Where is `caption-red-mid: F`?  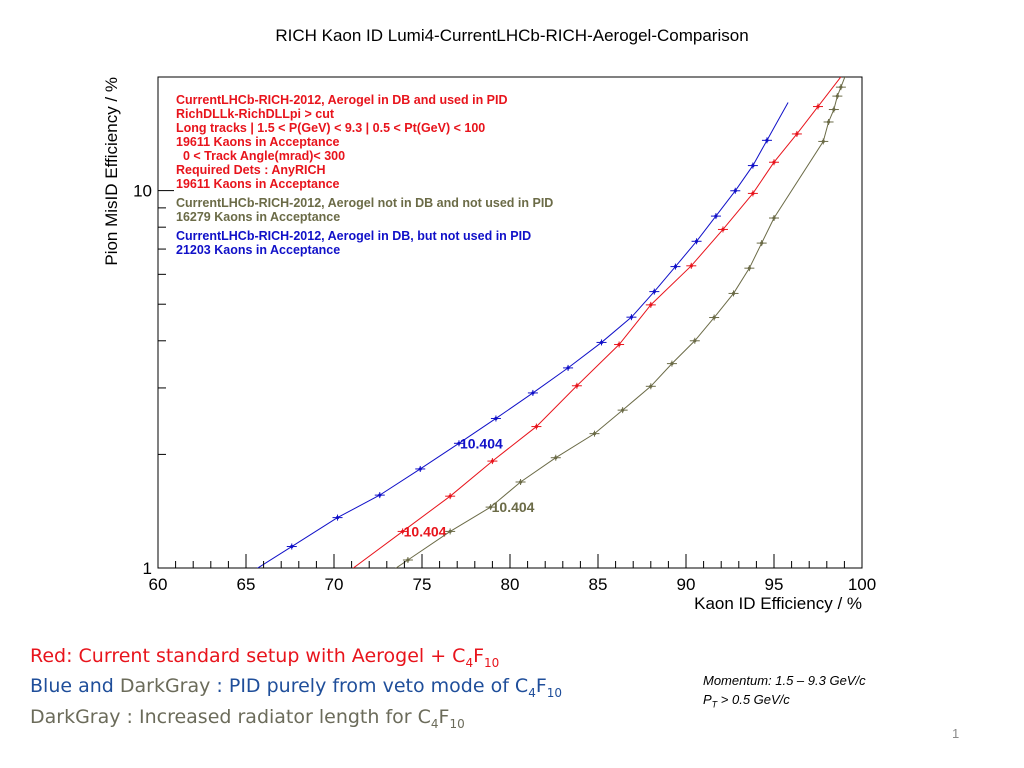
caption-red-mid: F is located at coordinates (479, 656).